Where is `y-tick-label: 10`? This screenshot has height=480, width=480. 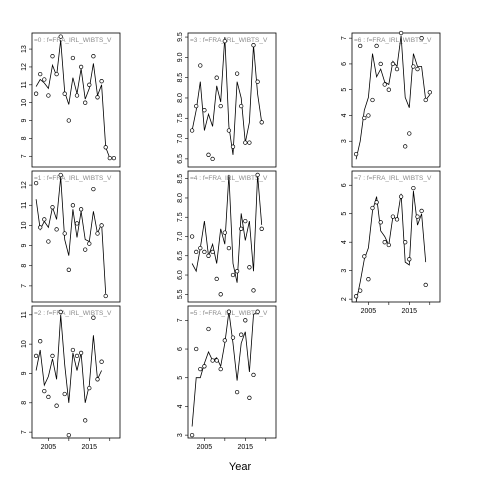 y-tick-label: 10 is located at coordinates (24, 103).